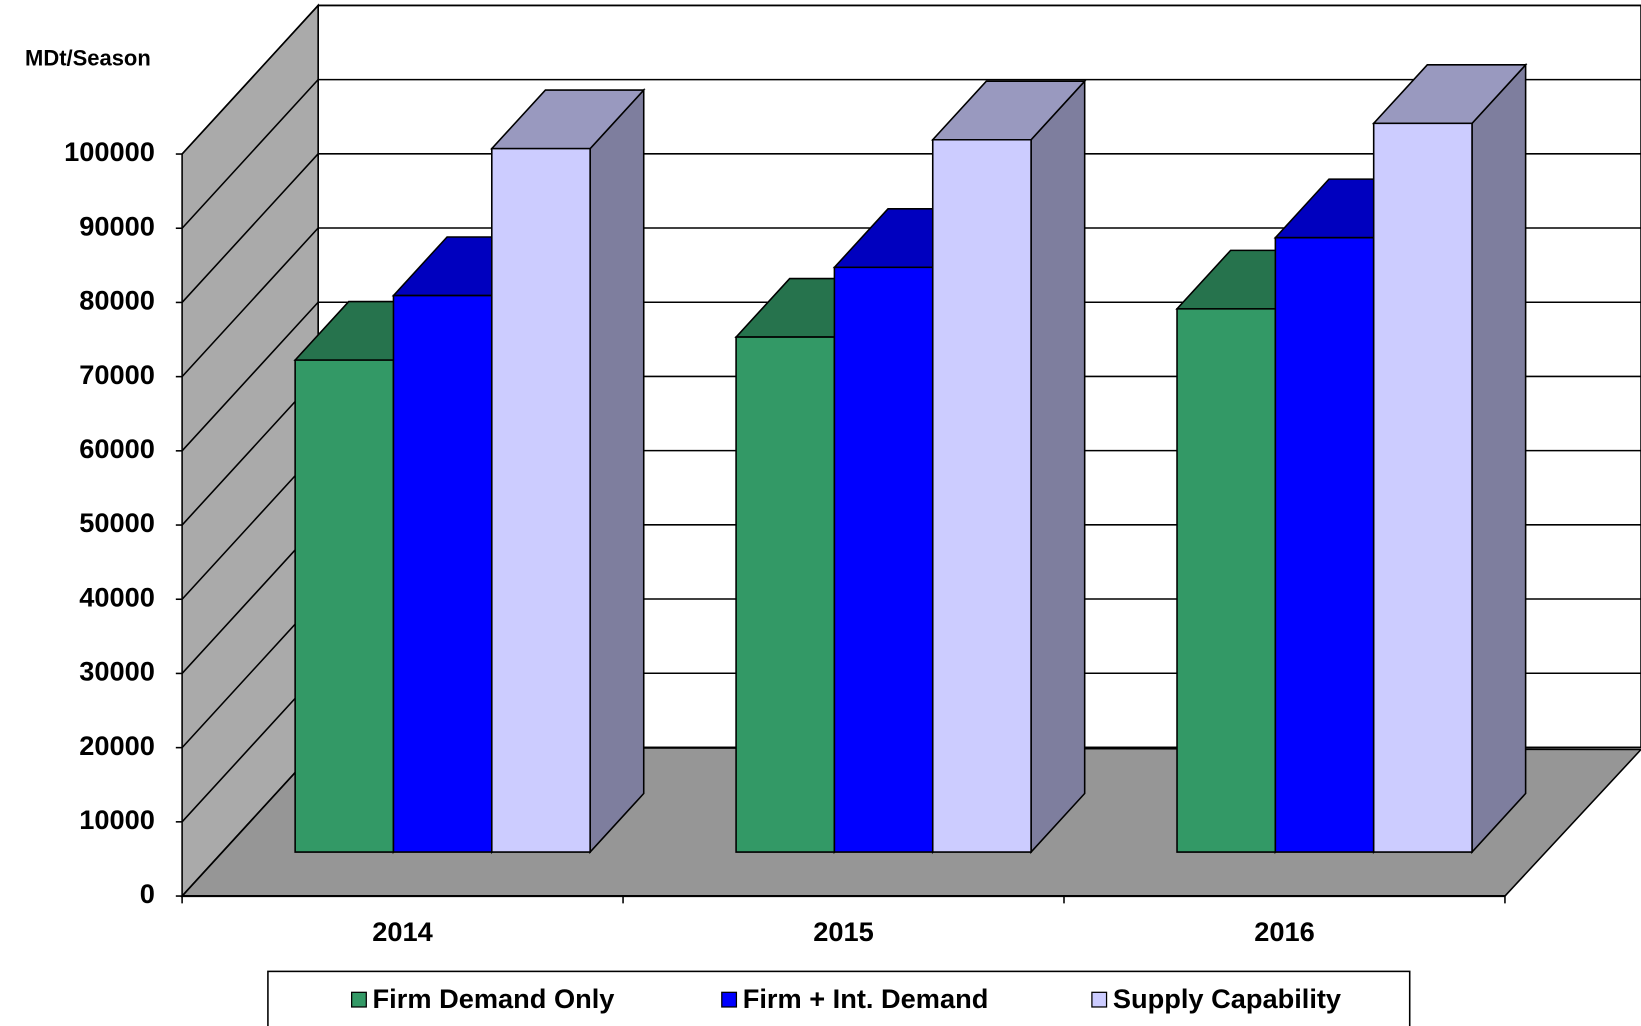 The image size is (1641, 1026). I want to click on legend-box, so click(839, 998).